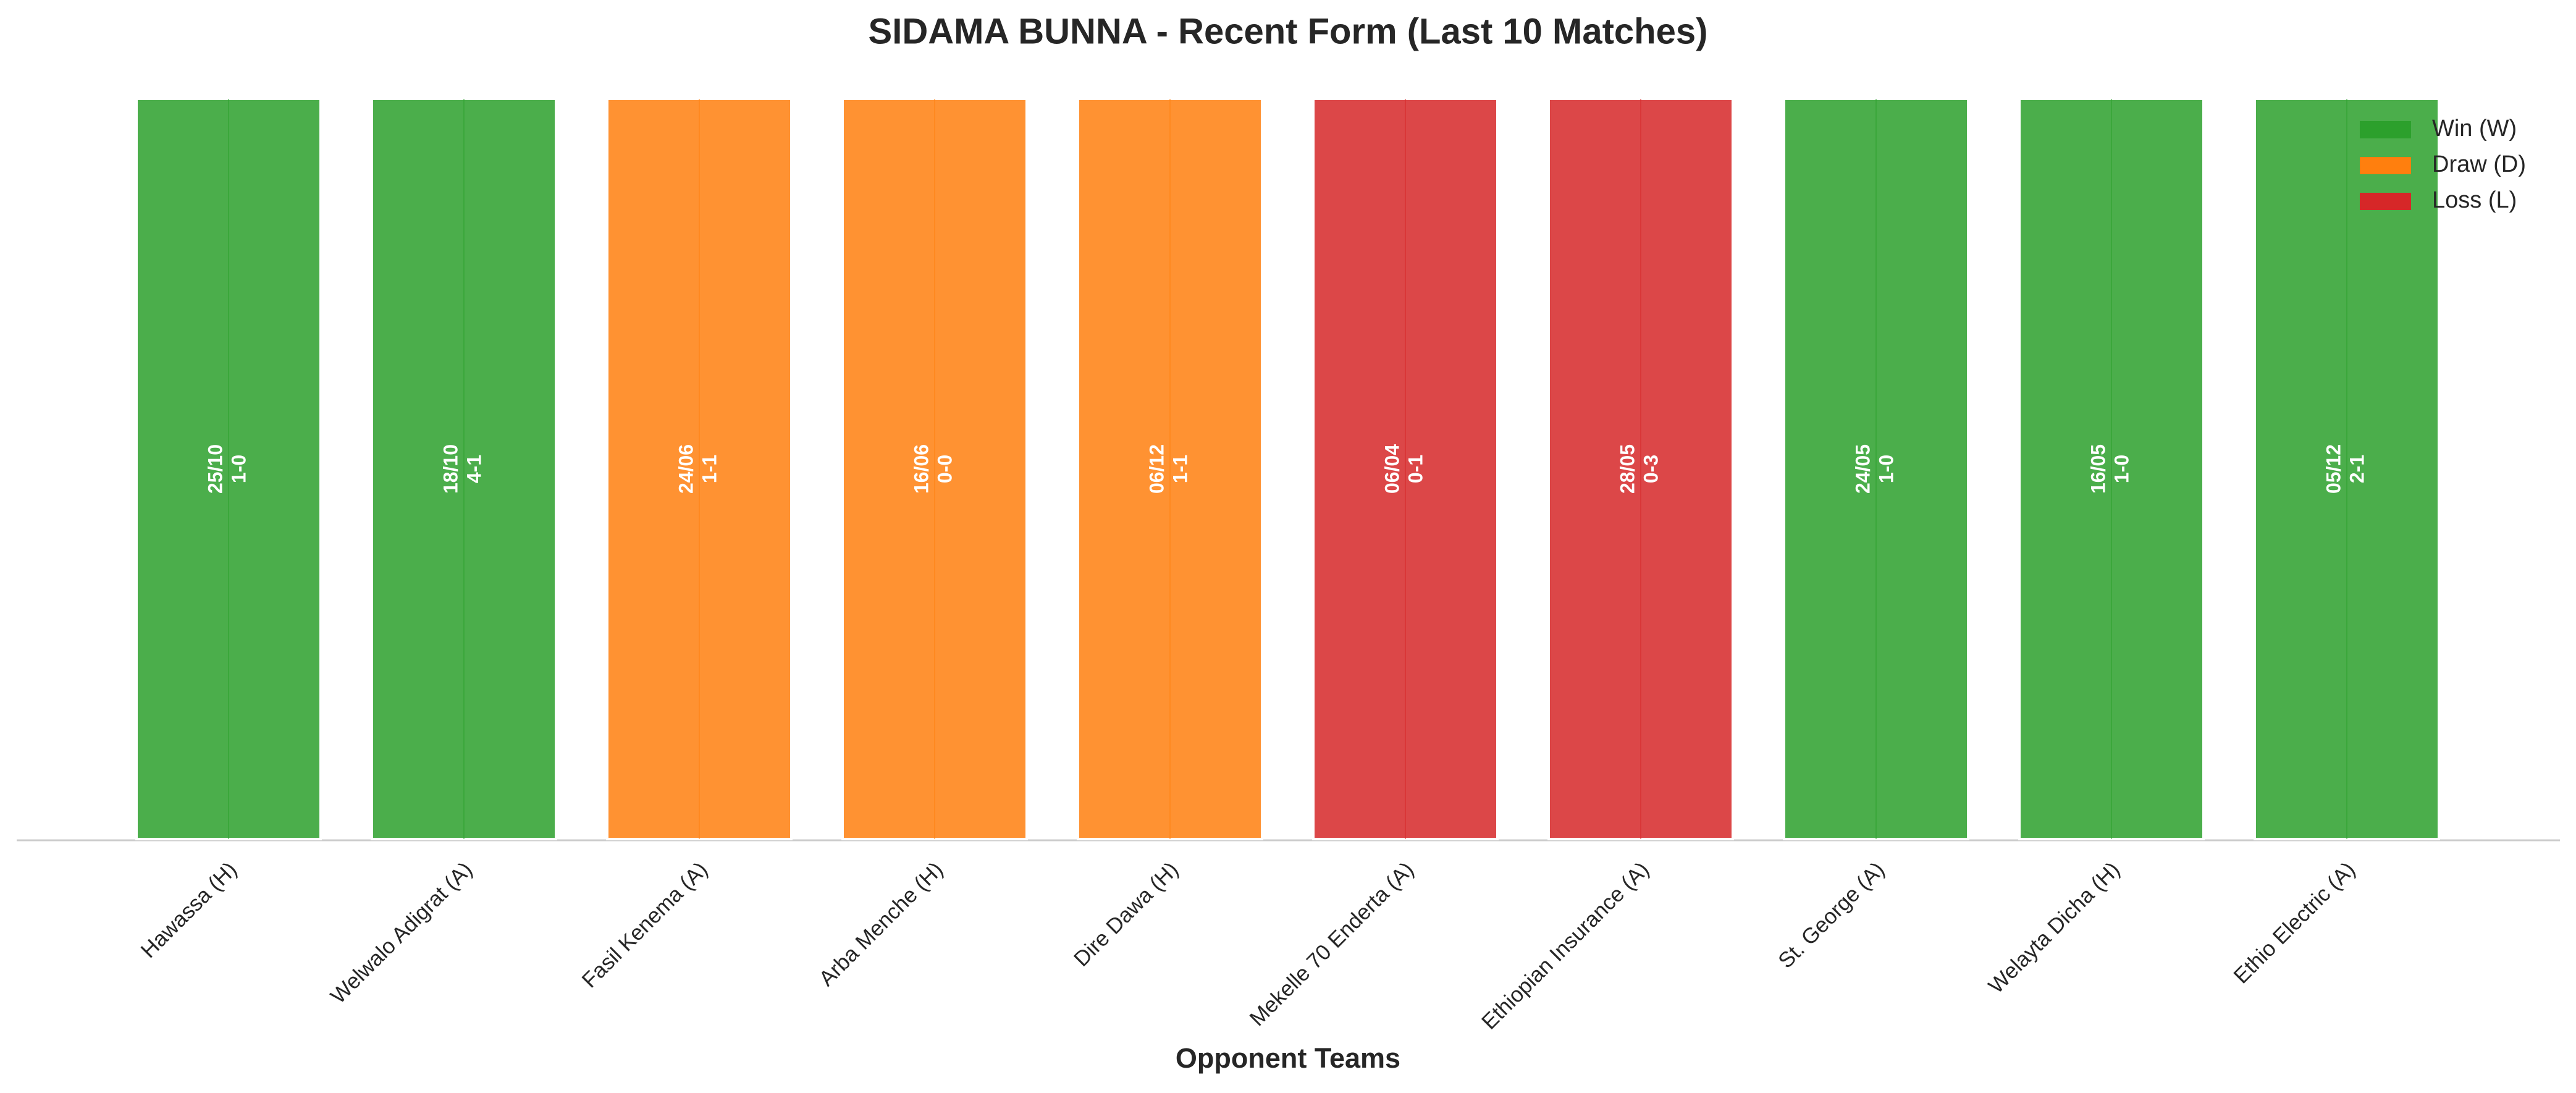  Describe the element at coordinates (686, 469) in the screenshot. I see `bar-date-label: 24/06` at that location.